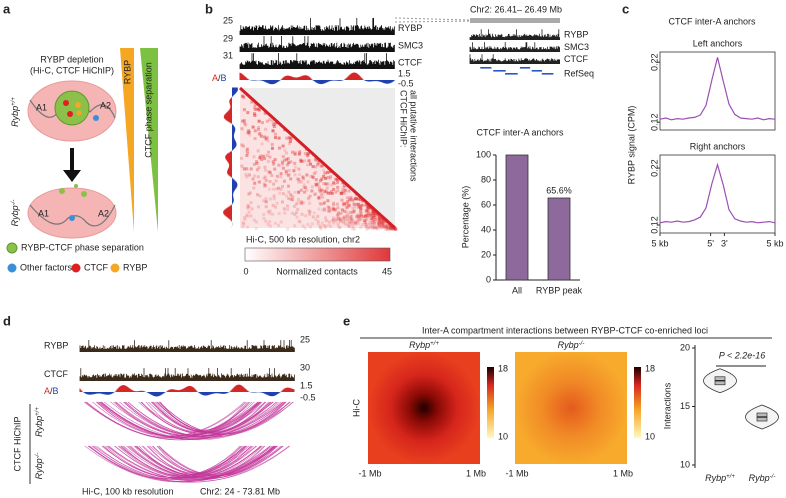 This screenshot has width=786, height=498. What do you see at coordinates (56, 391) in the screenshot?
I see `ab-b: B` at bounding box center [56, 391].